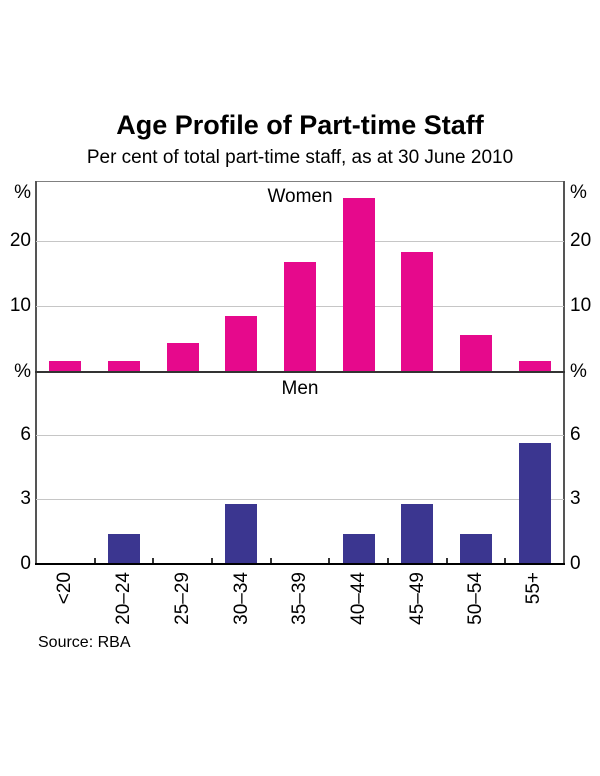 The width and height of the screenshot is (600, 776). Describe the element at coordinates (84, 642) in the screenshot. I see `source-note: Source: RBA` at that location.